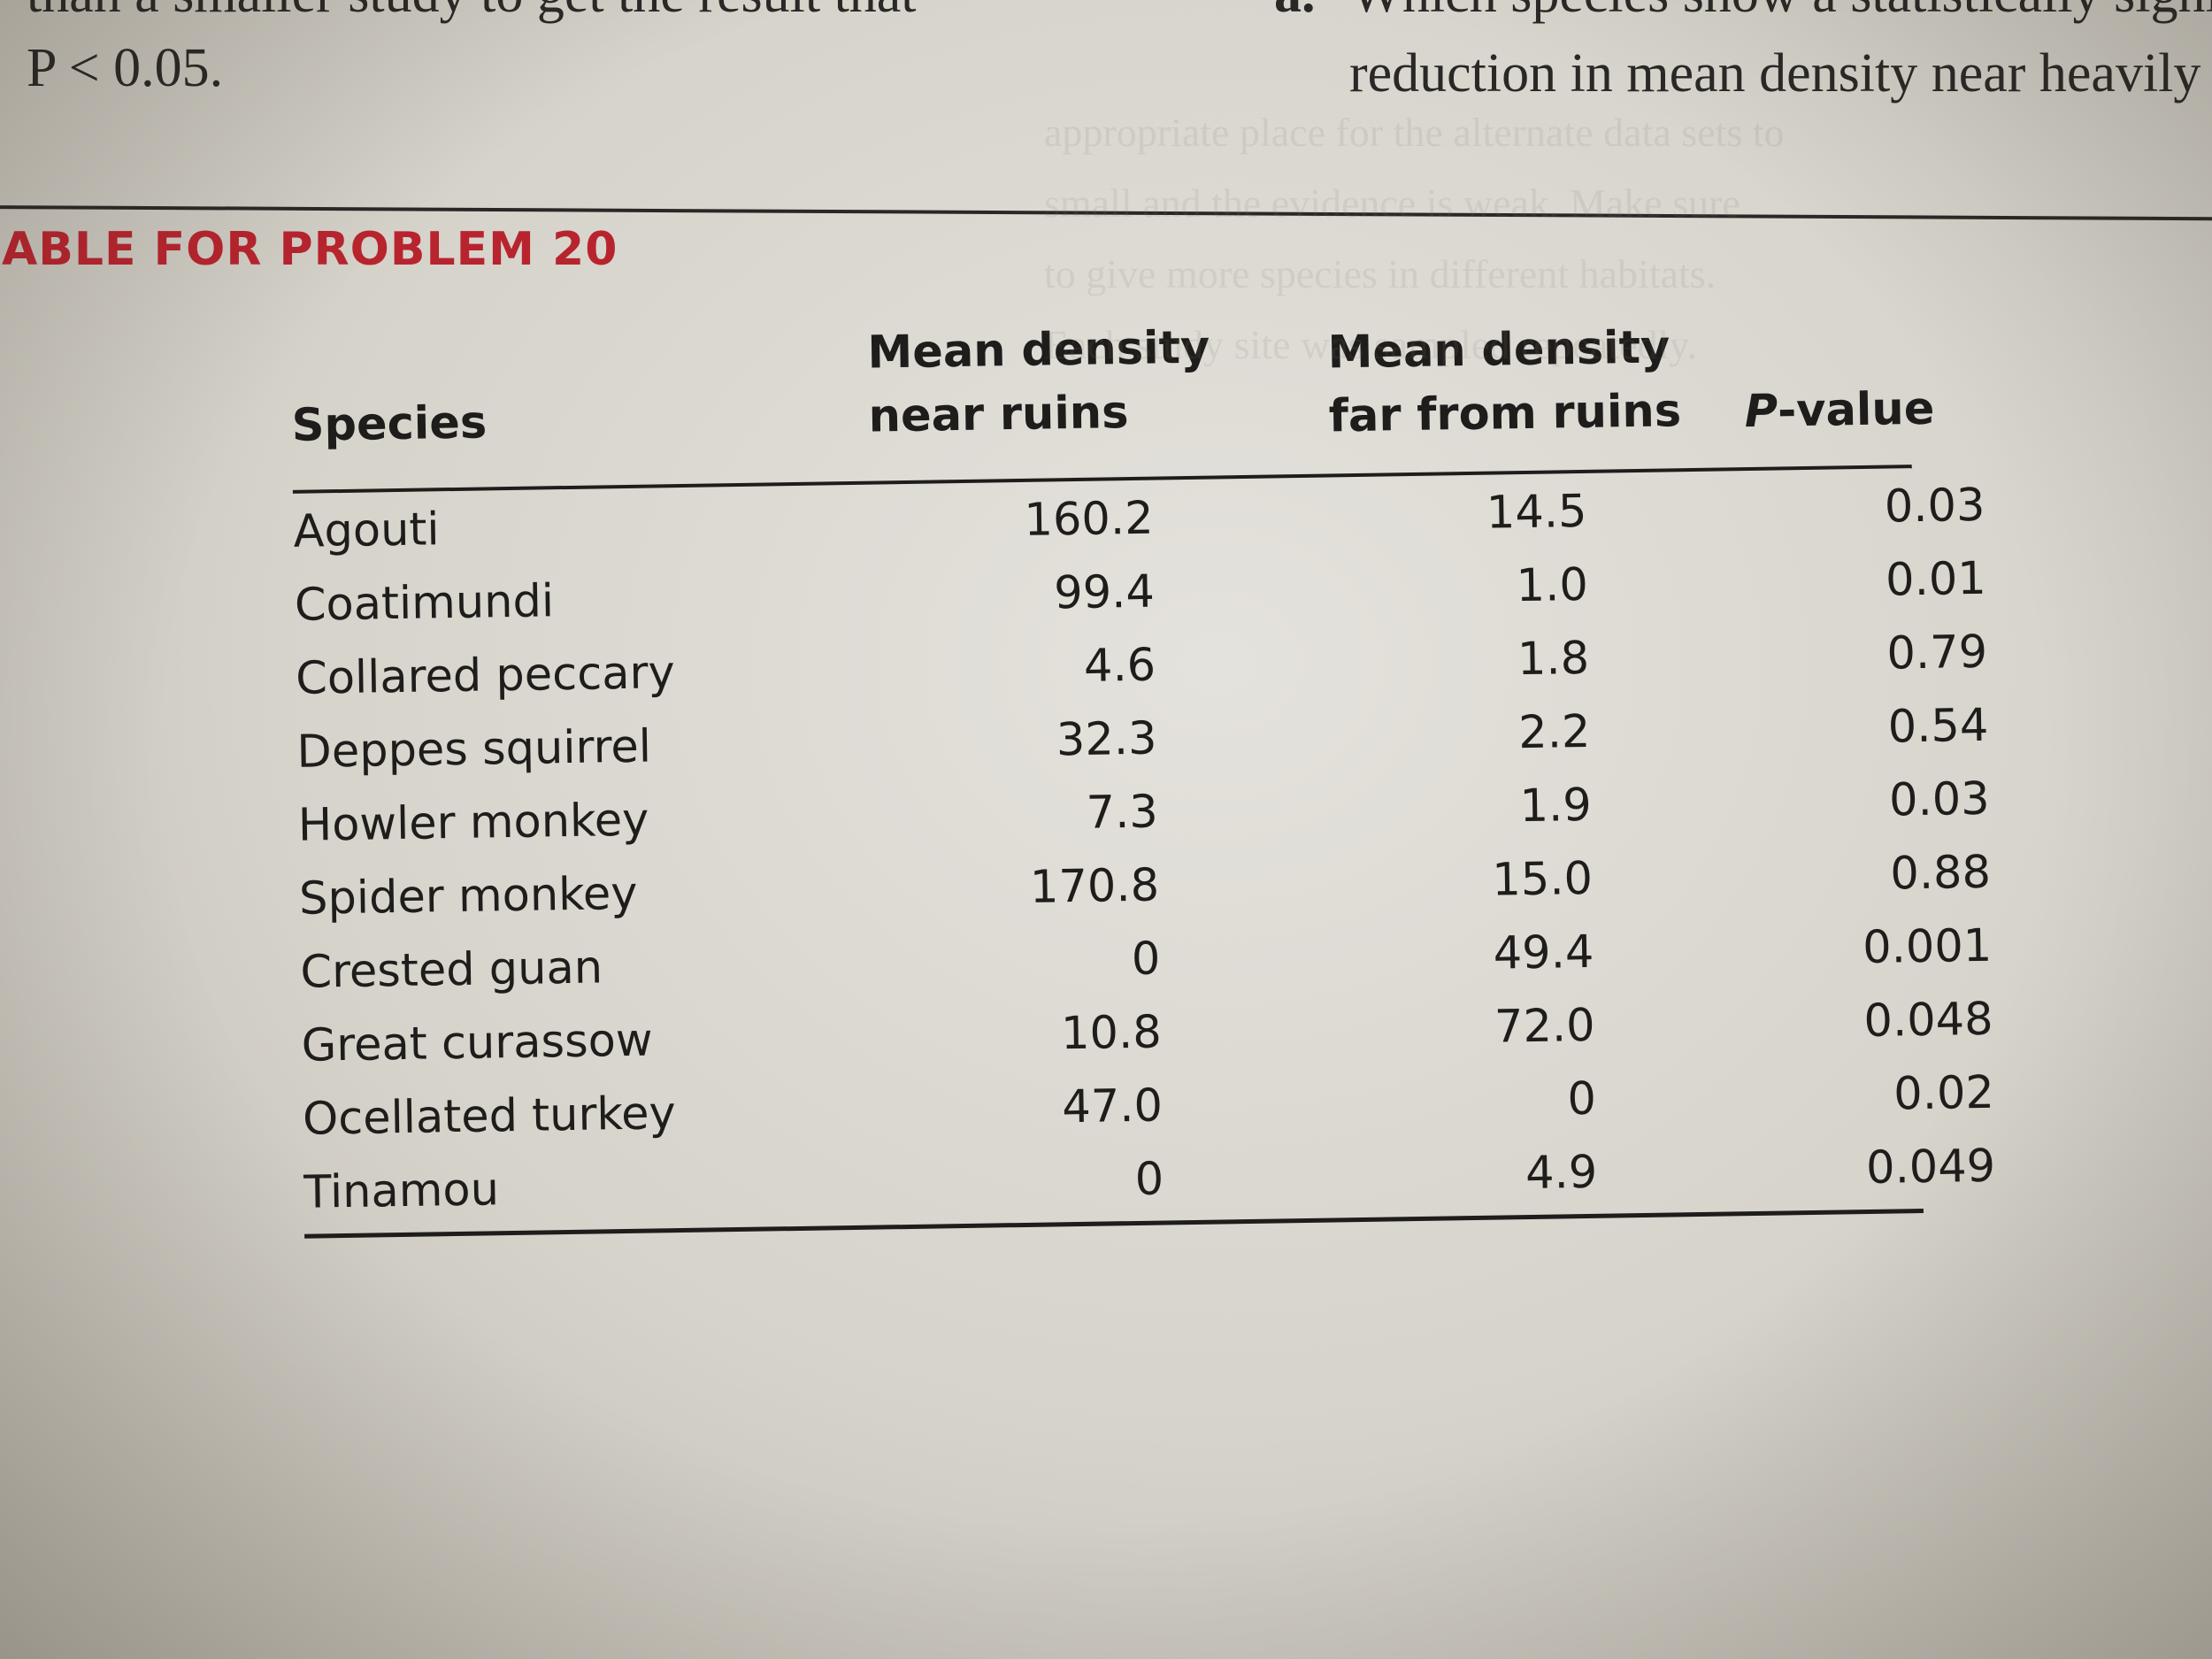  What do you see at coordinates (367, 531) in the screenshot?
I see `species-cell: Agouti` at bounding box center [367, 531].